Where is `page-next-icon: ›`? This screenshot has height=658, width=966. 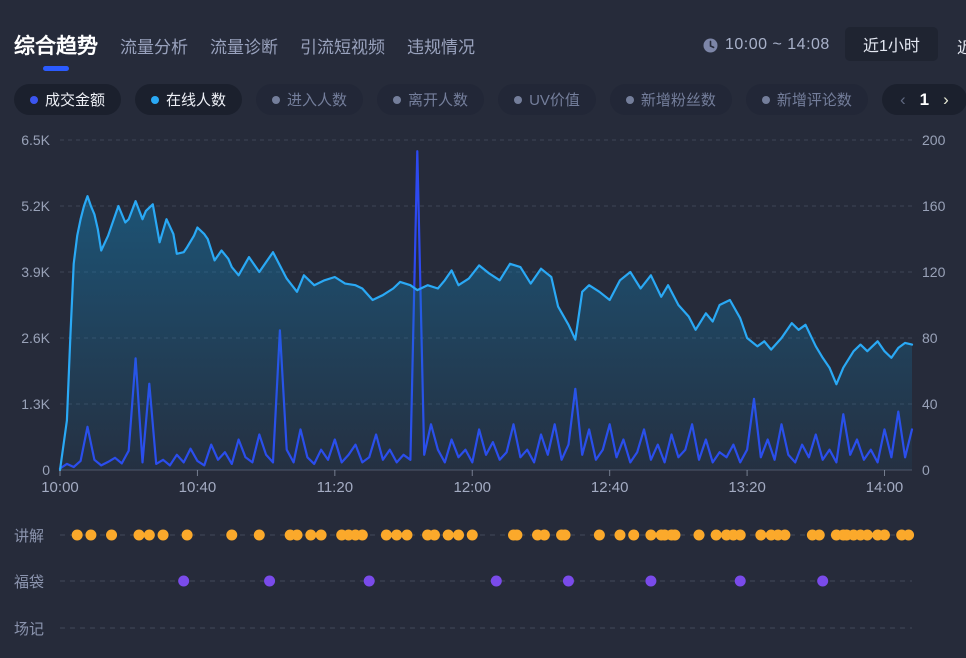 page-next-icon: › is located at coordinates (946, 99).